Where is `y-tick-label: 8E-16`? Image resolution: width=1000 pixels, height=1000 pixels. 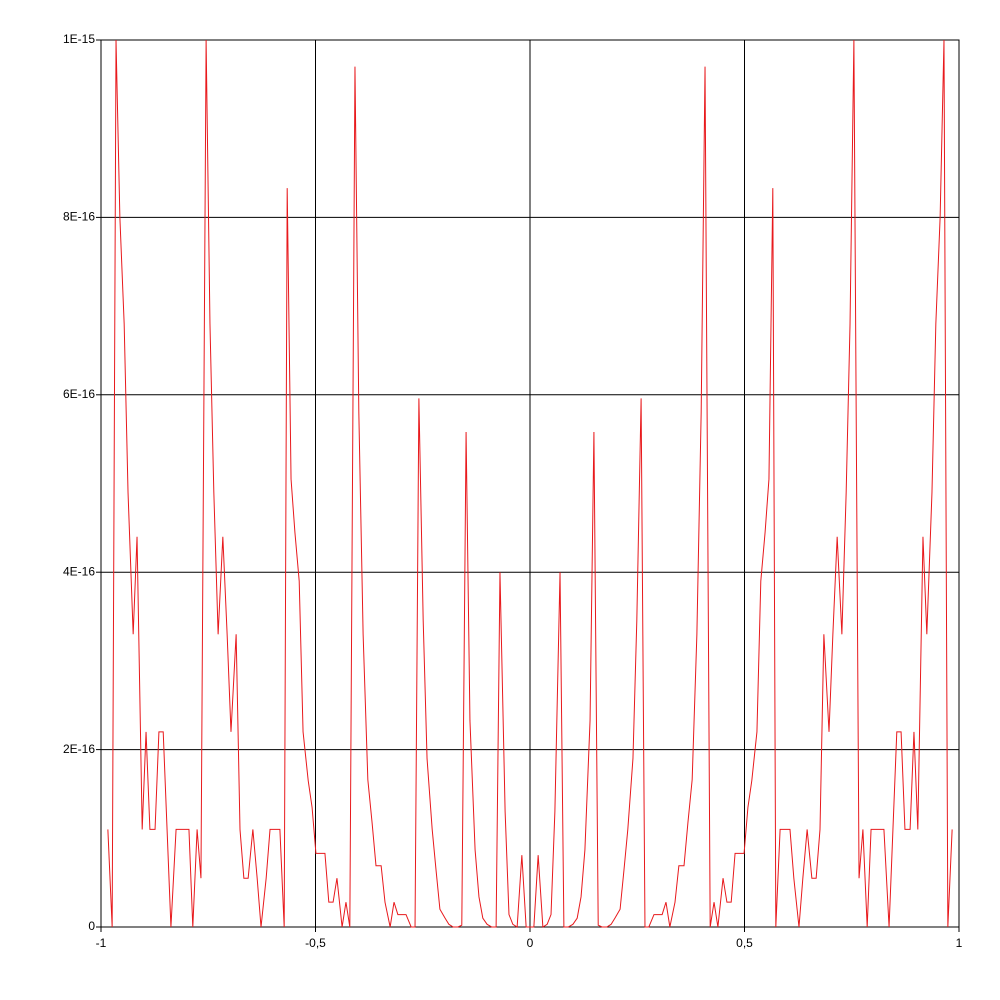 y-tick-label: 8E-16 is located at coordinates (79, 217).